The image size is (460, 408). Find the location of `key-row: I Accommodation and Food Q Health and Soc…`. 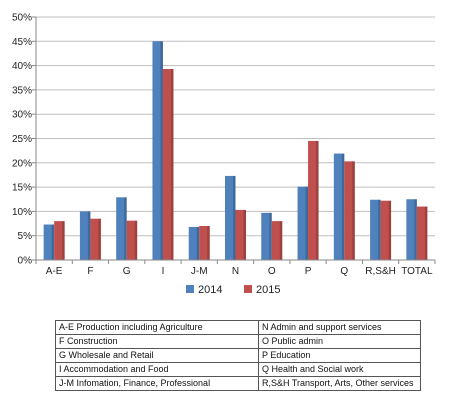

key-row: I Accommodation and Food Q Health and Soc… is located at coordinates (238, 369).